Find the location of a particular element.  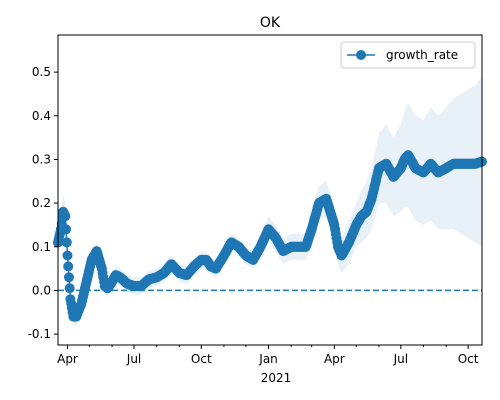

legend: growth_rate is located at coordinates (408, 55).